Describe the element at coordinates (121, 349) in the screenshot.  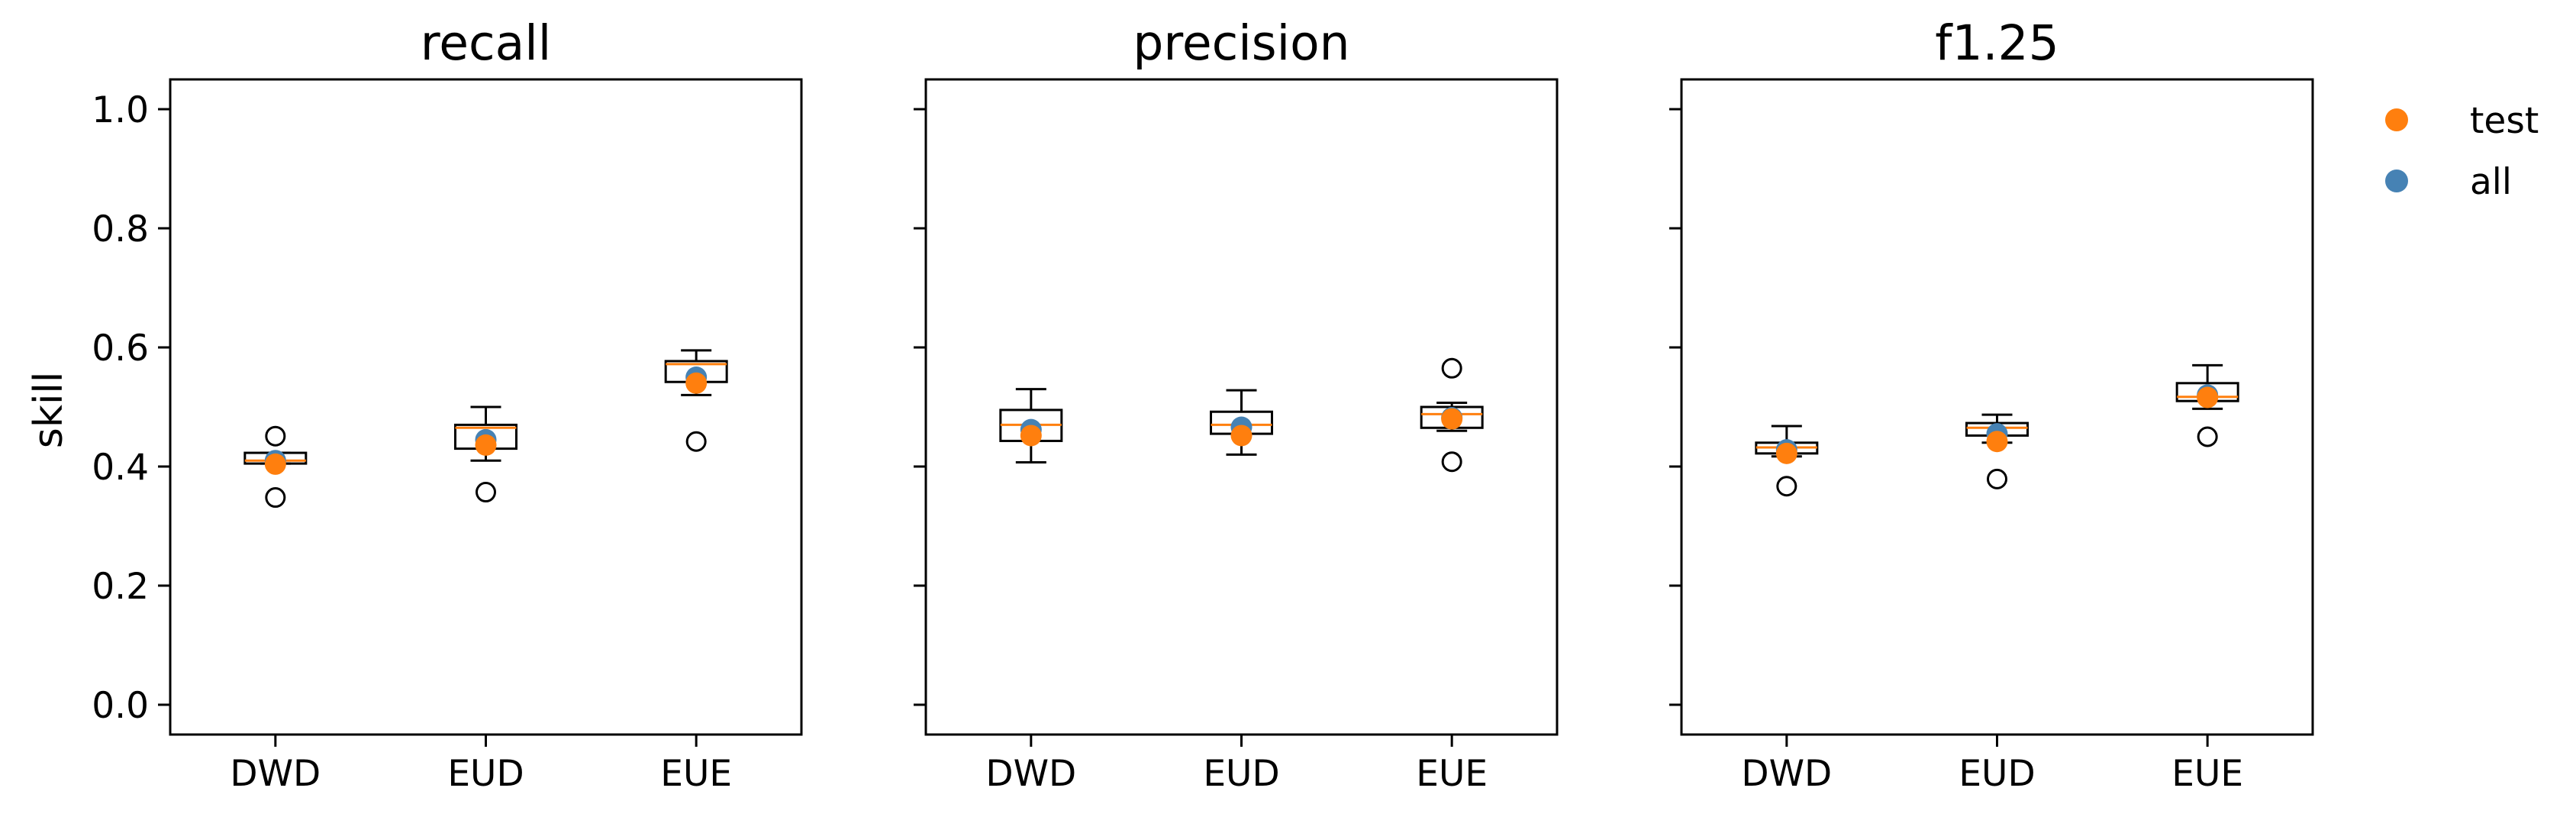
I see `y-tick-label: 0.6` at that location.